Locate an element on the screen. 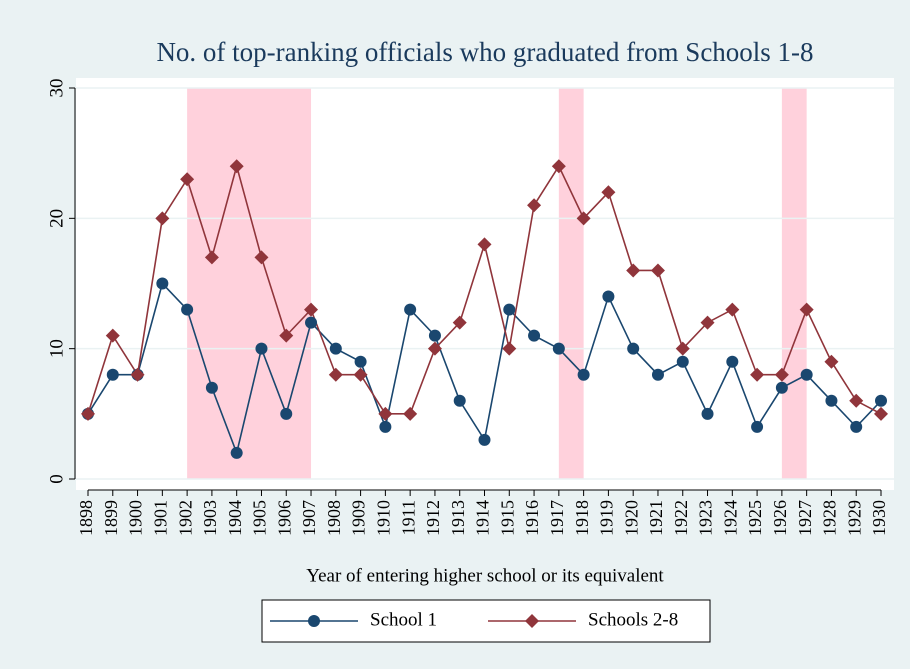 The height and width of the screenshot is (669, 910). x-tick-label: 1898 is located at coordinates (86, 518).